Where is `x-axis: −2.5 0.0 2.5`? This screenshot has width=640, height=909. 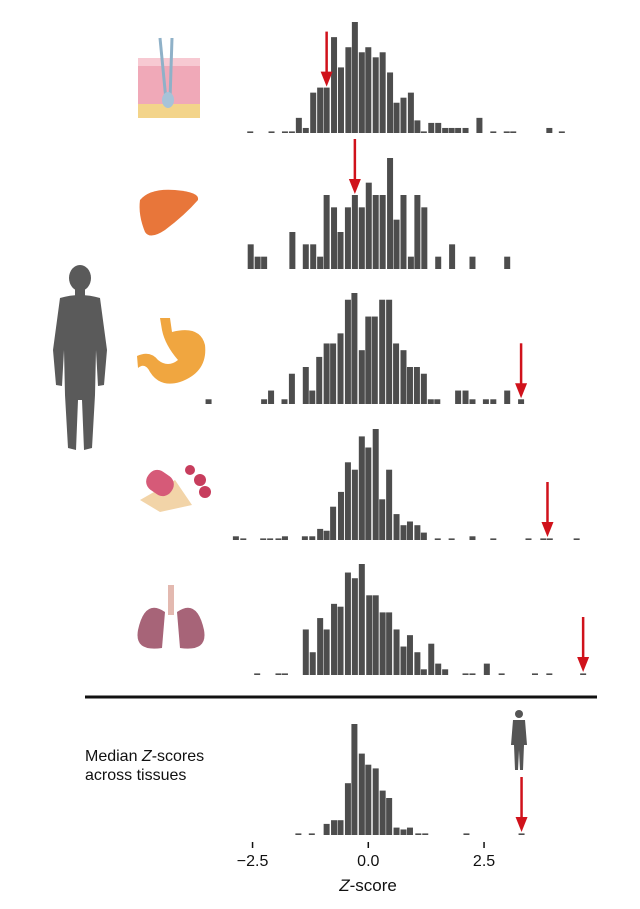
x-axis: −2.5 0.0 2.5 is located at coordinates (366, 856).